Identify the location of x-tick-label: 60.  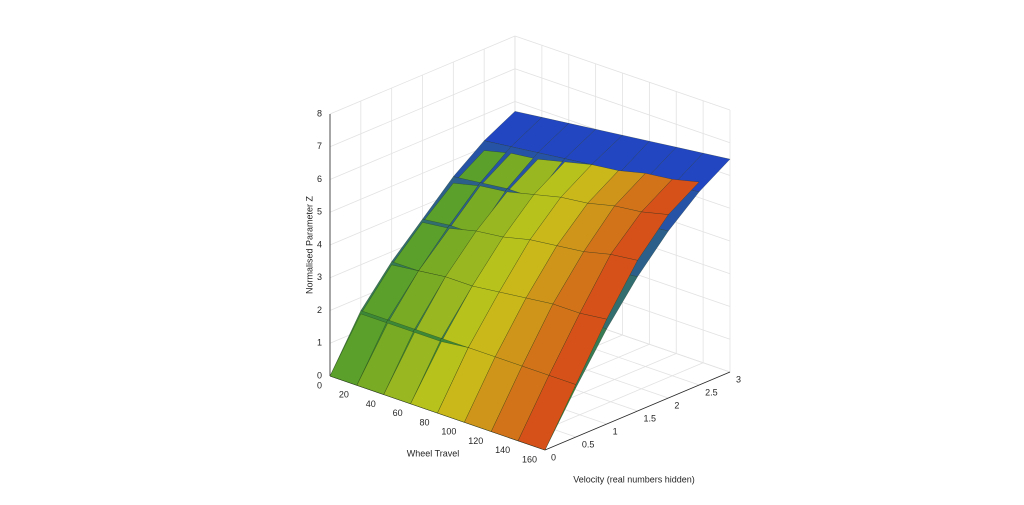
(398, 413).